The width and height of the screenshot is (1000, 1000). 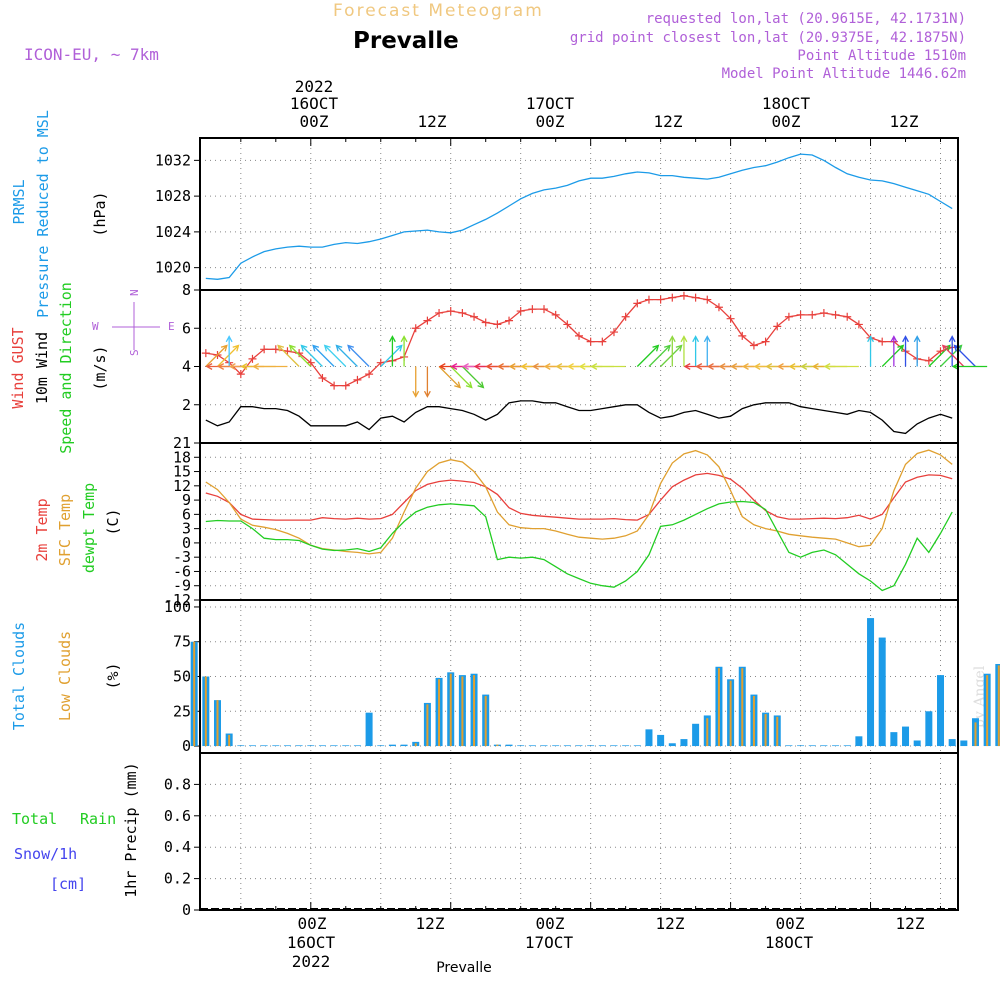 I want to click on wind-ytick-label: 2, so click(x=186, y=405).